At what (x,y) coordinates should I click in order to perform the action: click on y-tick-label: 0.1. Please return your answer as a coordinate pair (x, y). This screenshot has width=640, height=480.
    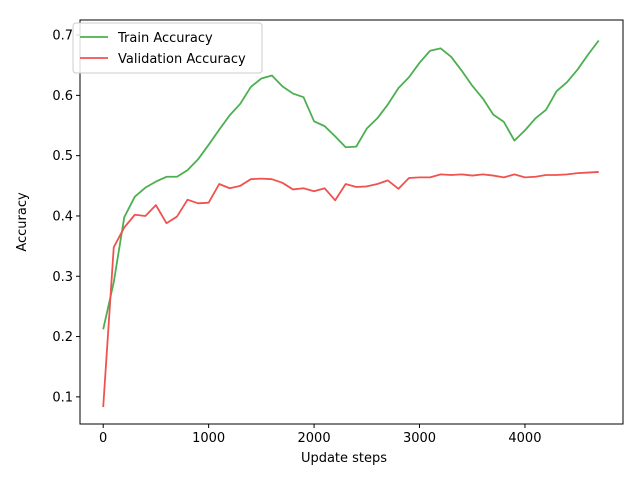
    Looking at the image, I should click on (62, 397).